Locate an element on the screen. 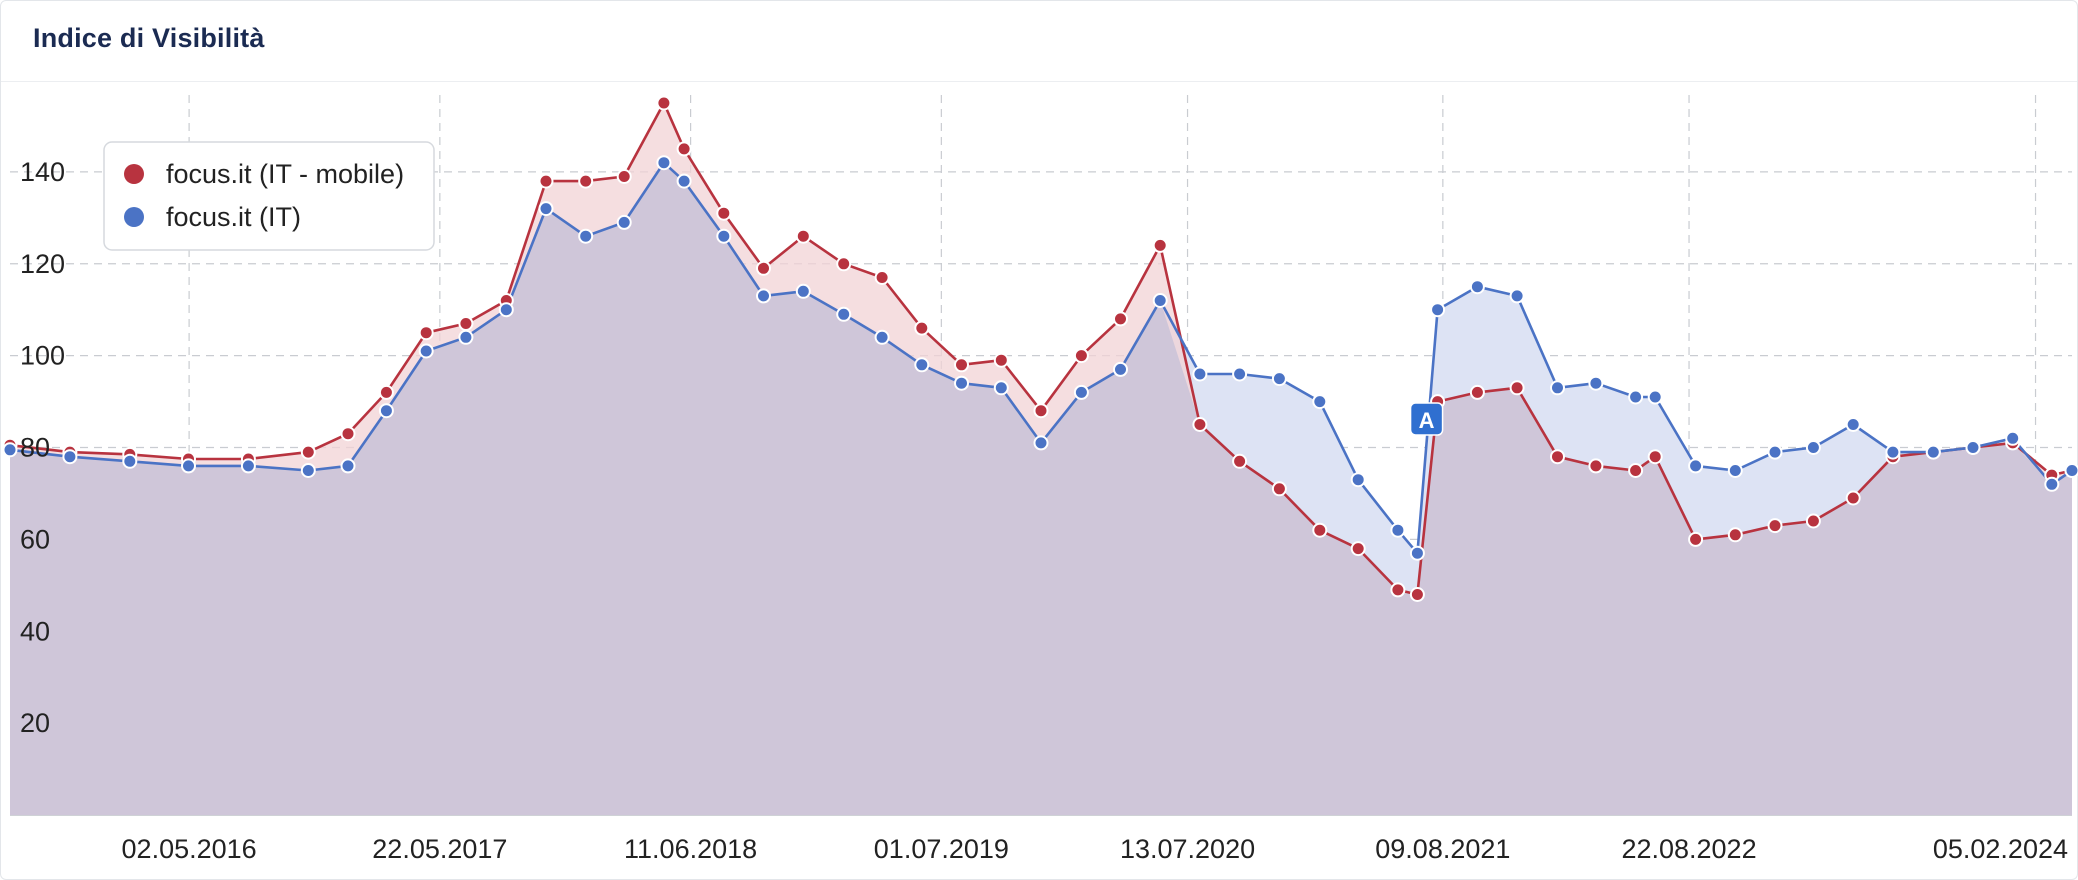 This screenshot has width=2078, height=880. x-tick-label: 22.05.2017 is located at coordinates (439, 849).